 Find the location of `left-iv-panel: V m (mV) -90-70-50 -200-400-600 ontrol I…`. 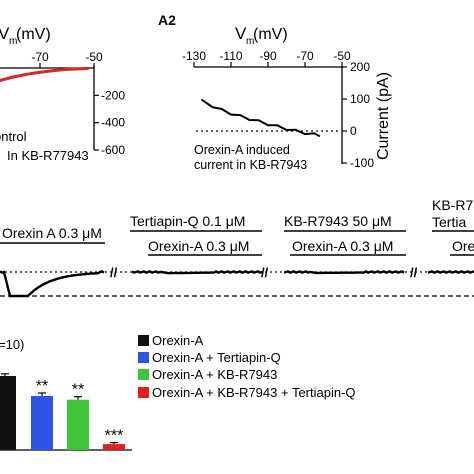

left-iv-panel: V m (mV) -90-70-50 -200-400-600 ontrol I… is located at coordinates (62, 93).